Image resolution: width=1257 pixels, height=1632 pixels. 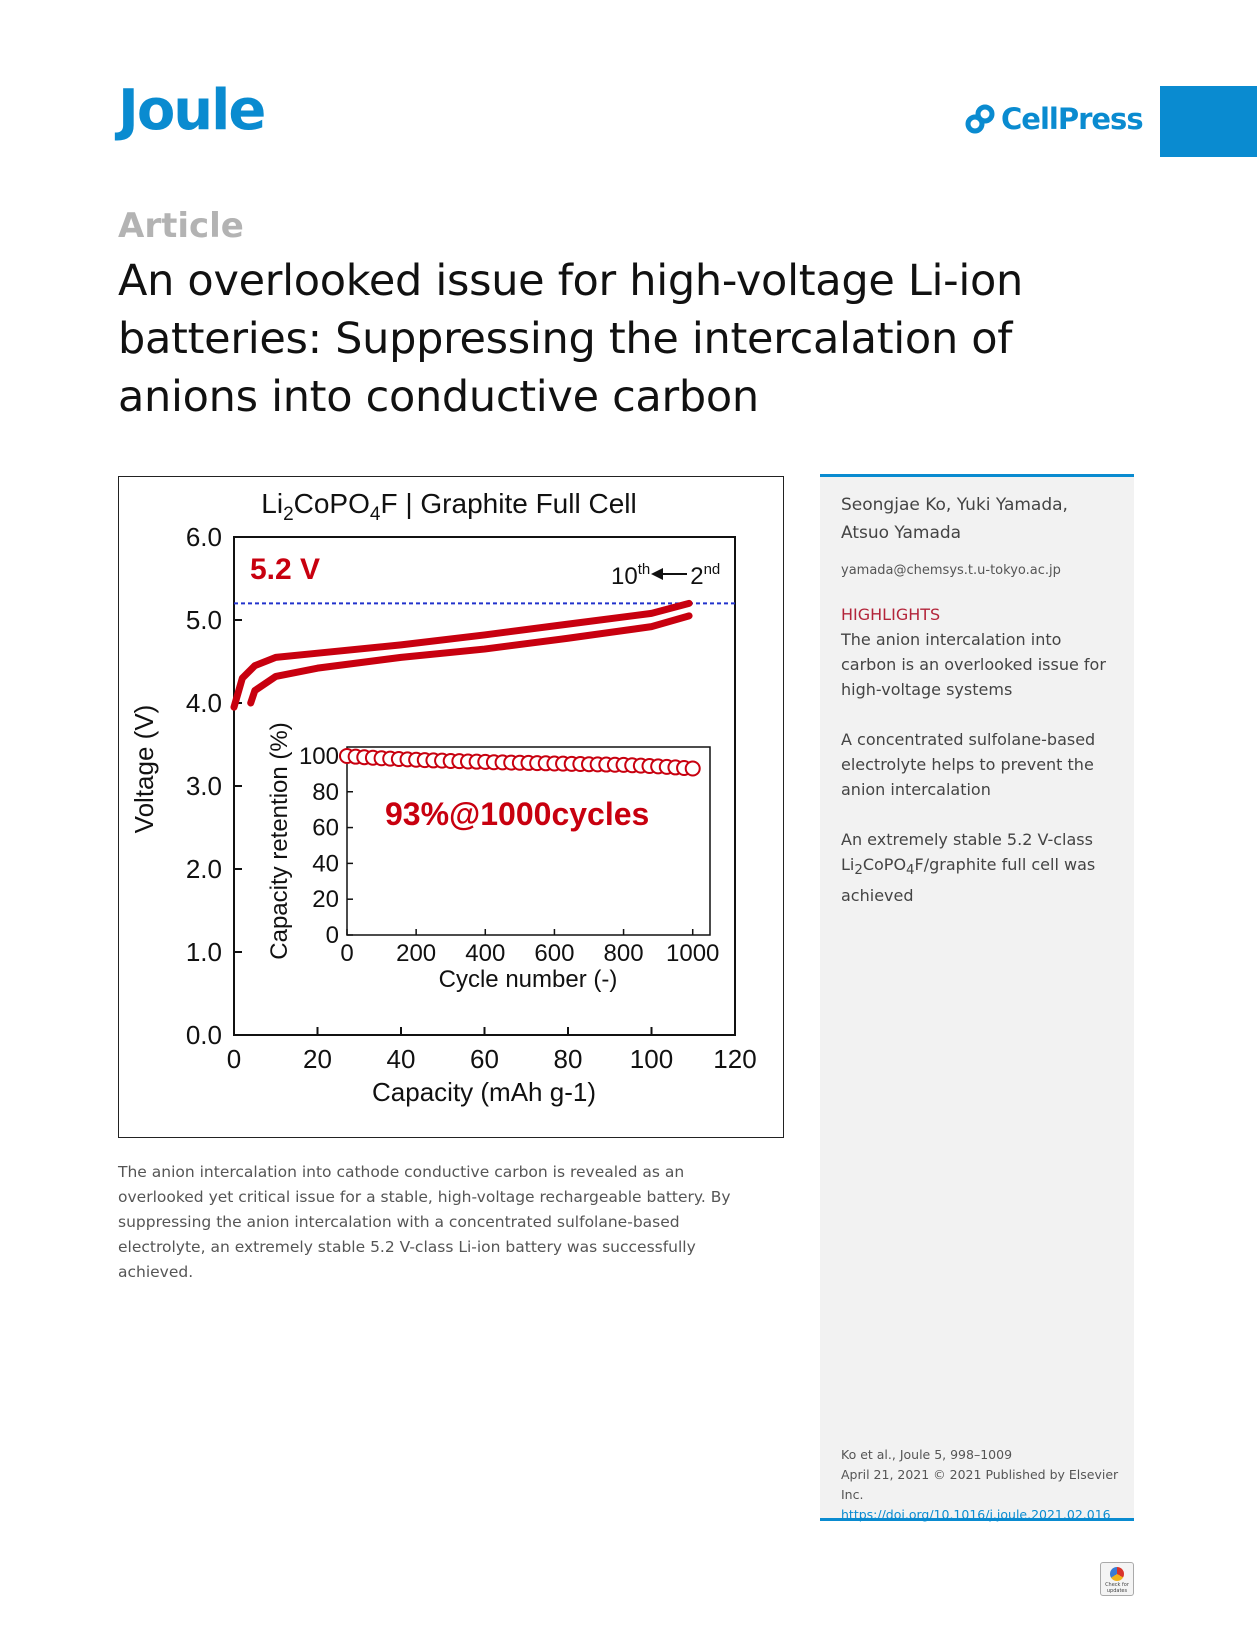 What do you see at coordinates (528, 841) in the screenshot?
I see `inset-plot-frame` at bounding box center [528, 841].